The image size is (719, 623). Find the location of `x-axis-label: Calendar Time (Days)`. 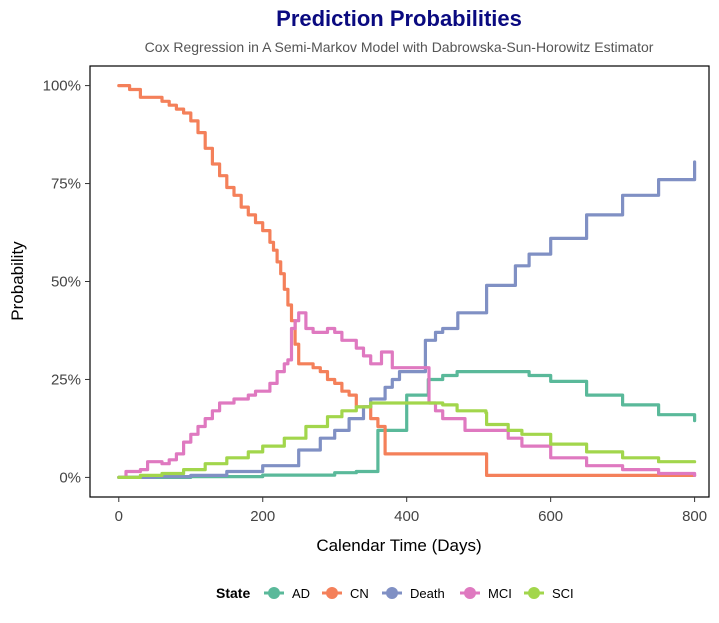

x-axis-label: Calendar Time (Days) is located at coordinates (398, 545).